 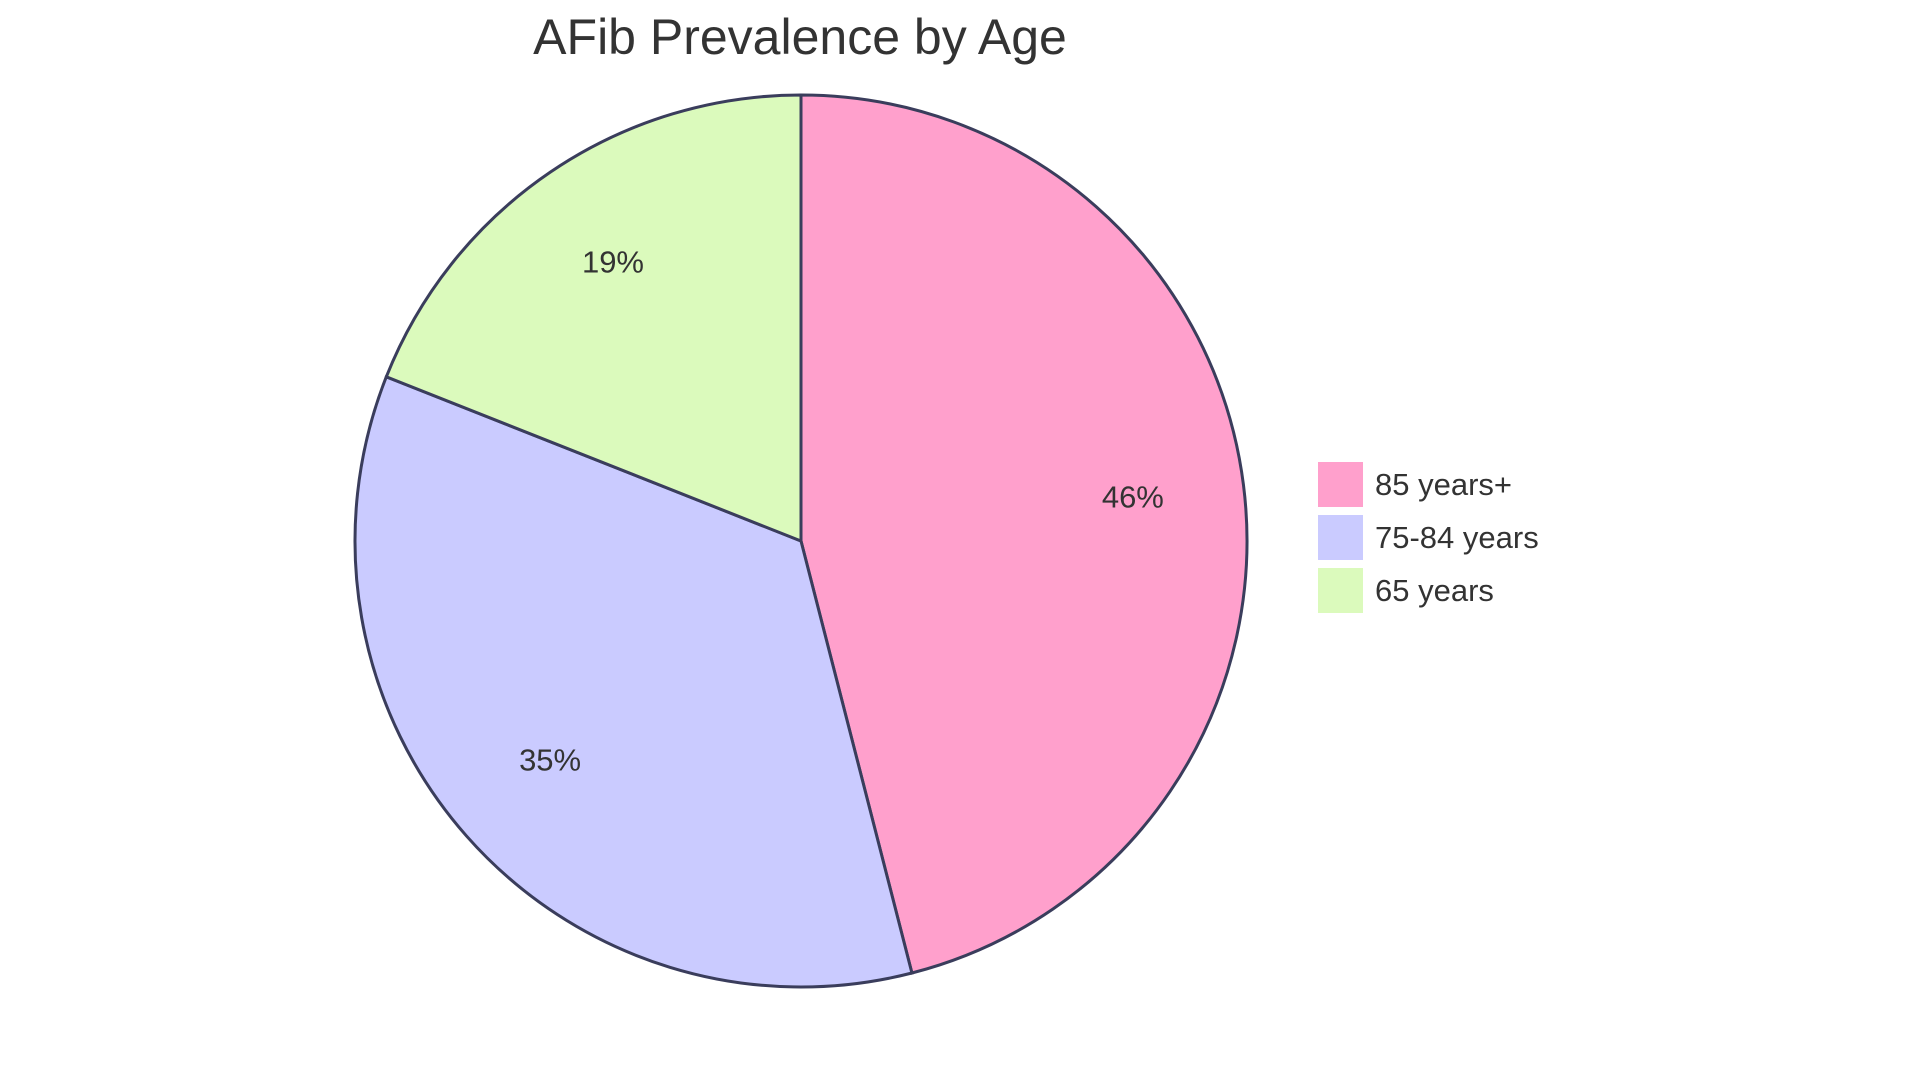 What do you see at coordinates (1434, 590) in the screenshot?
I see `legend-label: 65 years` at bounding box center [1434, 590].